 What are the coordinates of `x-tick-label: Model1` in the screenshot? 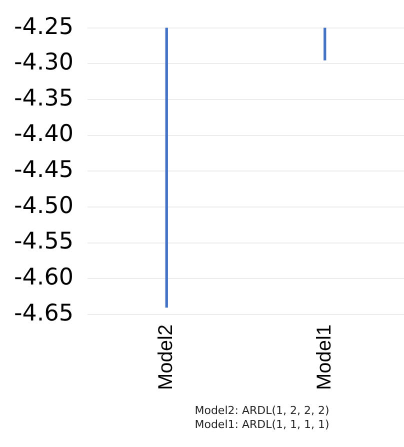 It's located at (324, 357).